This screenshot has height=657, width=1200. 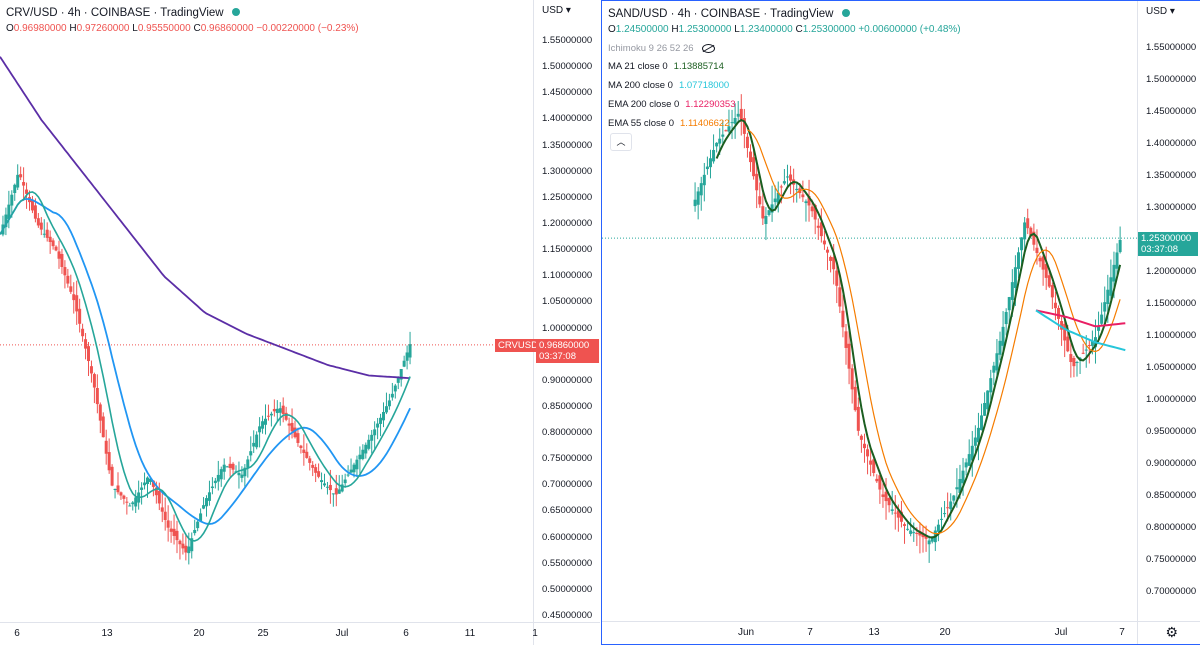 What do you see at coordinates (535, 633) in the screenshot?
I see `time-tick-label: 1` at bounding box center [535, 633].